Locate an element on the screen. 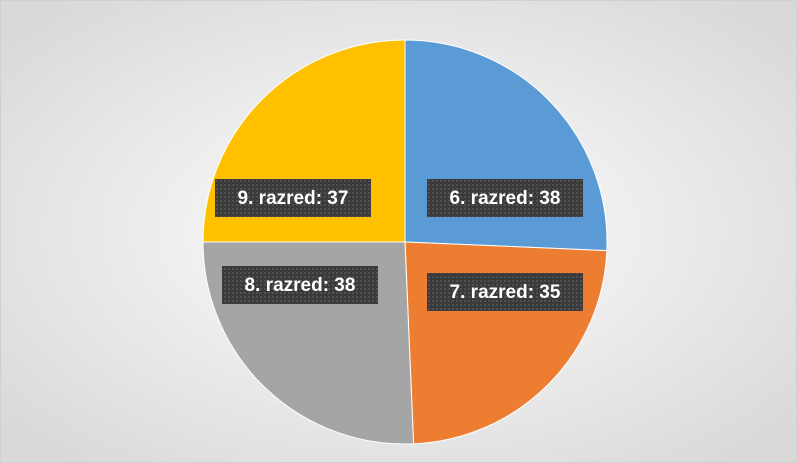 This screenshot has width=797, height=463. data-label: 9. razred: 37 is located at coordinates (293, 198).